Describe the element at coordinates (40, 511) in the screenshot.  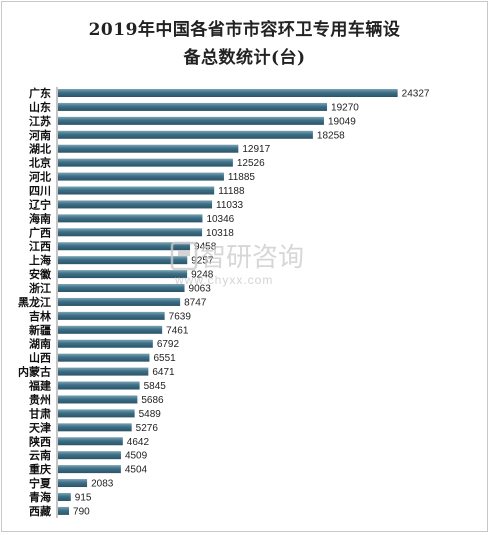
I see `category-label: 西藏` at that location.